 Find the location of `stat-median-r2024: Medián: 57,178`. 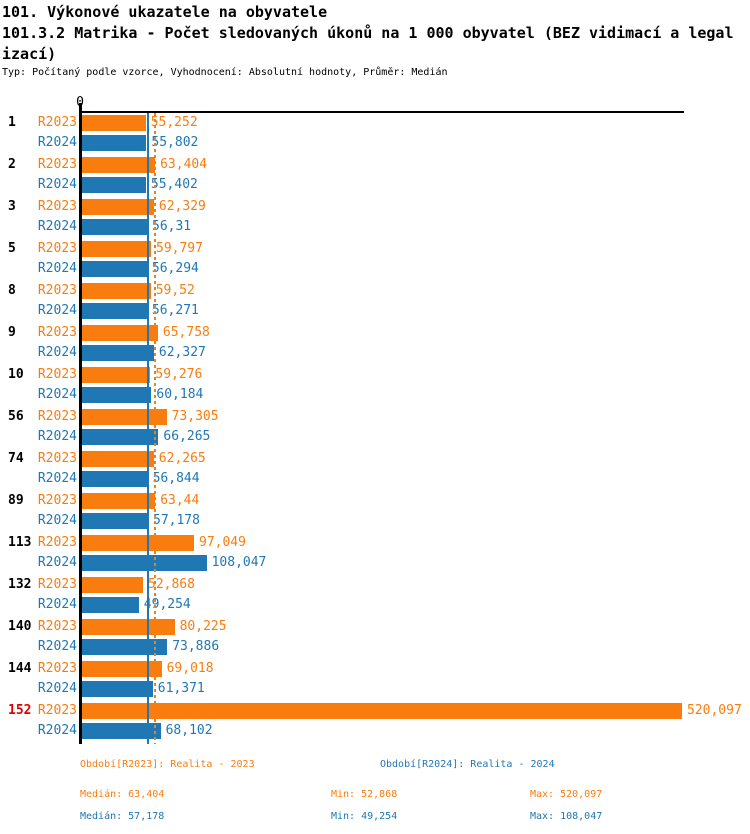

stat-median-r2024: Medián: 57,178 is located at coordinates (122, 816).